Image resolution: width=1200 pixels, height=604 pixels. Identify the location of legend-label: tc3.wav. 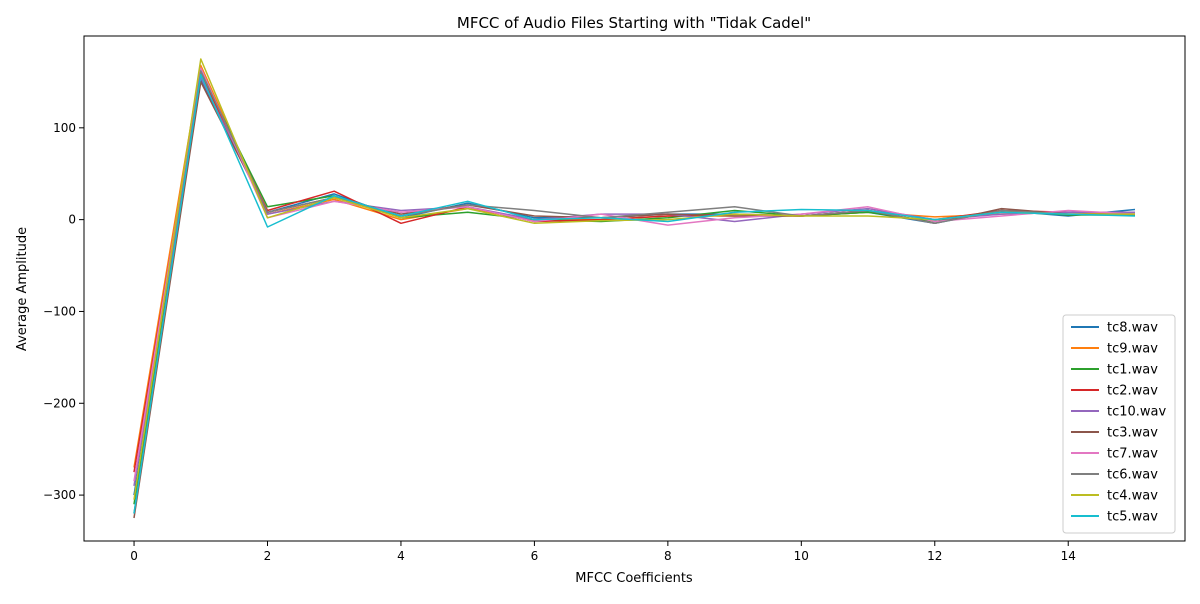
(1132, 433).